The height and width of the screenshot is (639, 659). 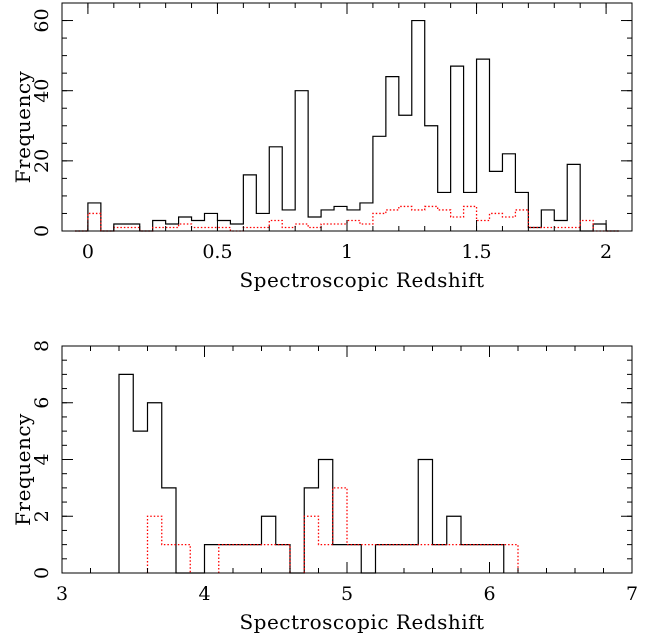 What do you see at coordinates (42, 573) in the screenshot?
I see `bottom-y-tick-label: 0` at bounding box center [42, 573].